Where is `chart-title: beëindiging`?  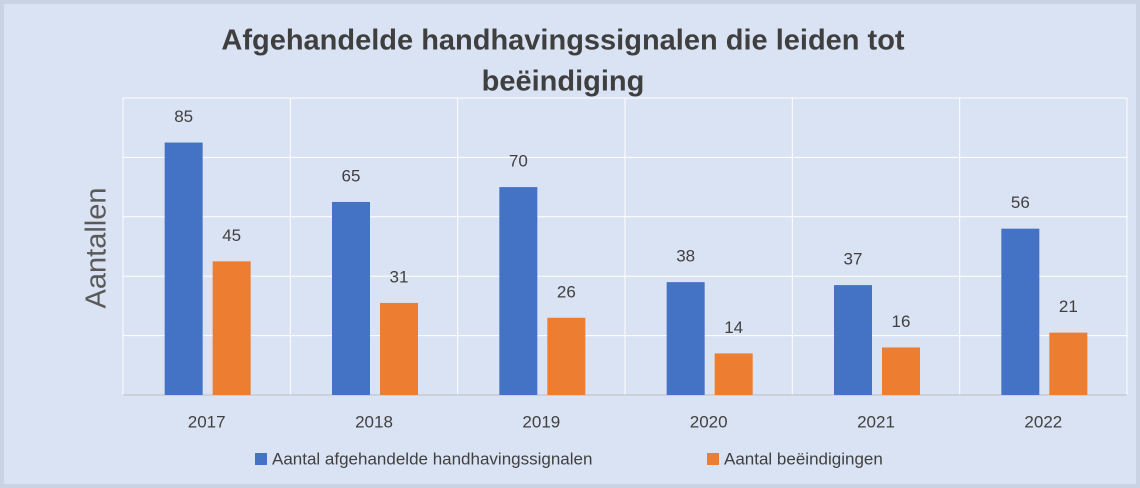
chart-title: beëindiging is located at coordinates (563, 82).